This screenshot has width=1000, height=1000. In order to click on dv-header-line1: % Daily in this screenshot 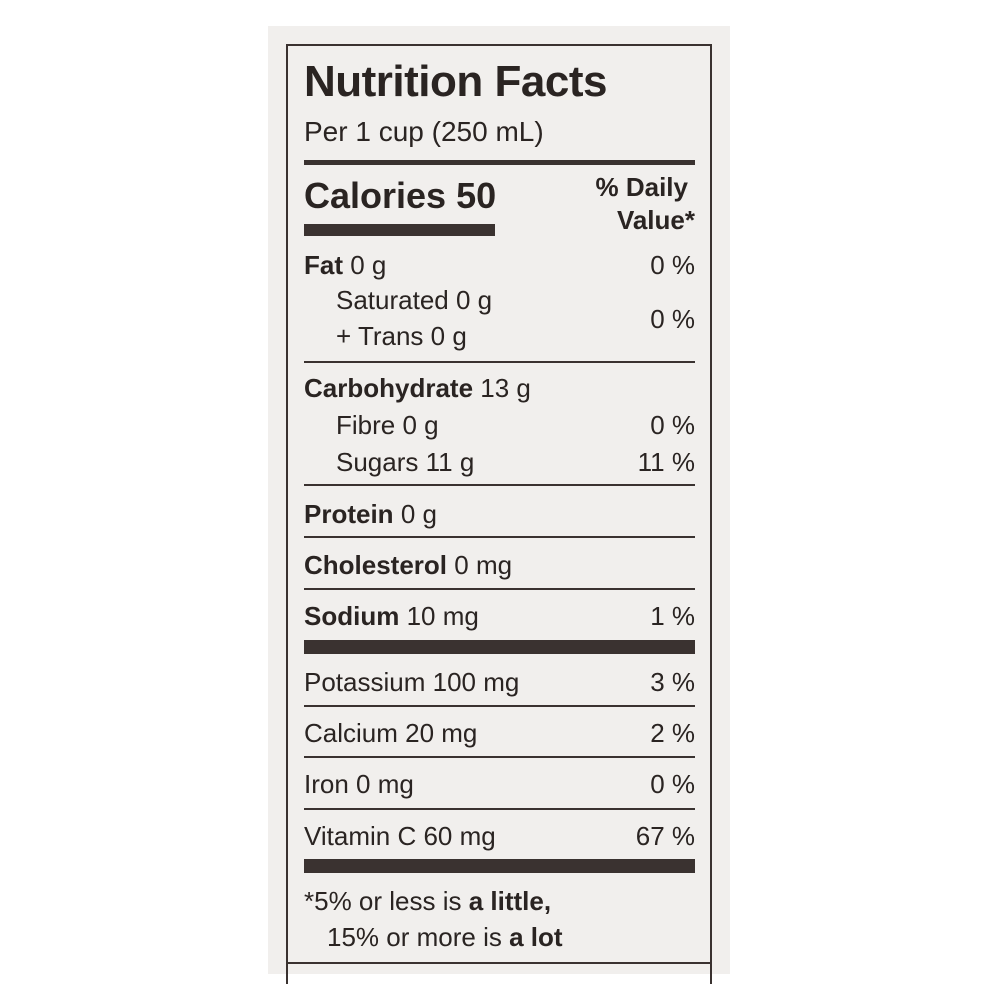, I will do `click(642, 187)`.